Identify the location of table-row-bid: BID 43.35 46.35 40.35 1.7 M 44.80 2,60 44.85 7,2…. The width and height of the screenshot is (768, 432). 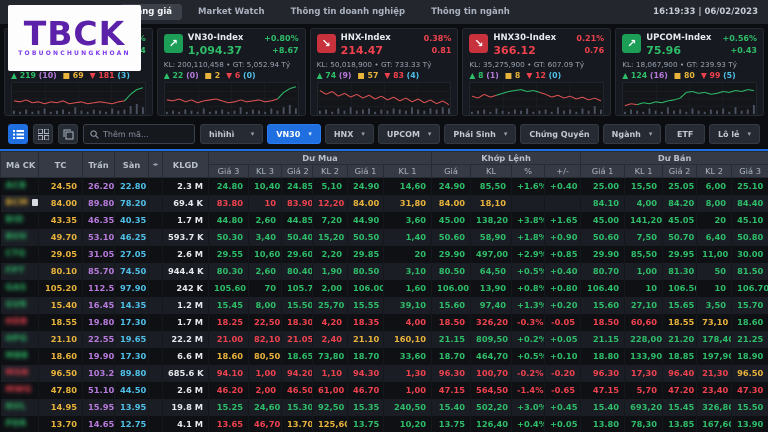
(384, 220).